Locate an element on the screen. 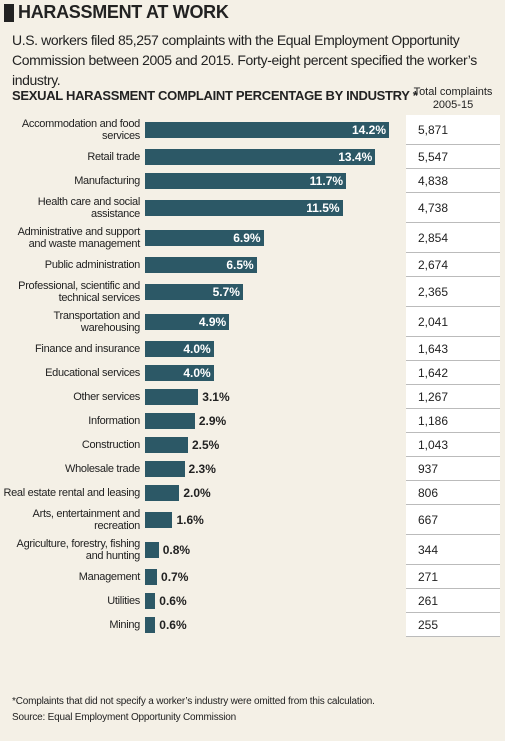 The width and height of the screenshot is (505, 741). row: Information 2.9% 1,186 is located at coordinates (252, 421).